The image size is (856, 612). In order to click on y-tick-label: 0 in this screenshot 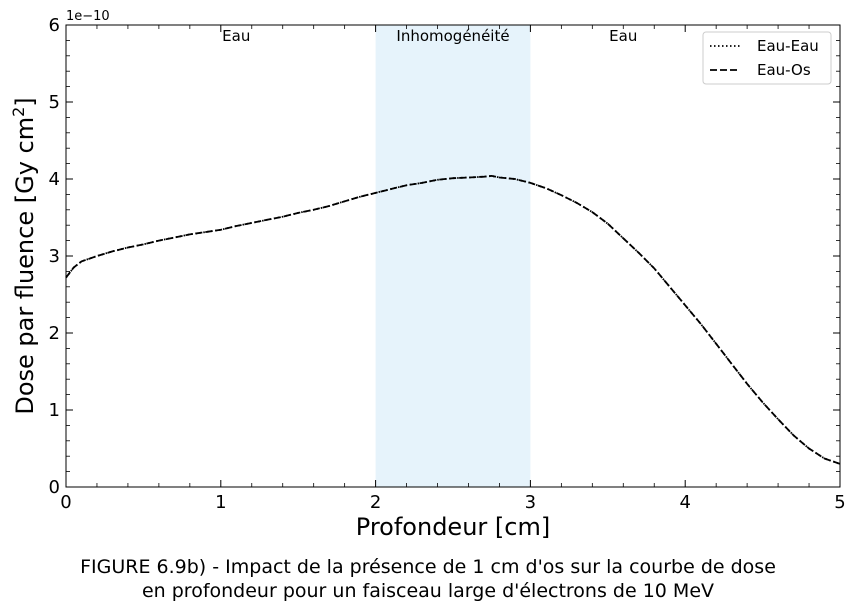, I will do `click(54, 487)`.